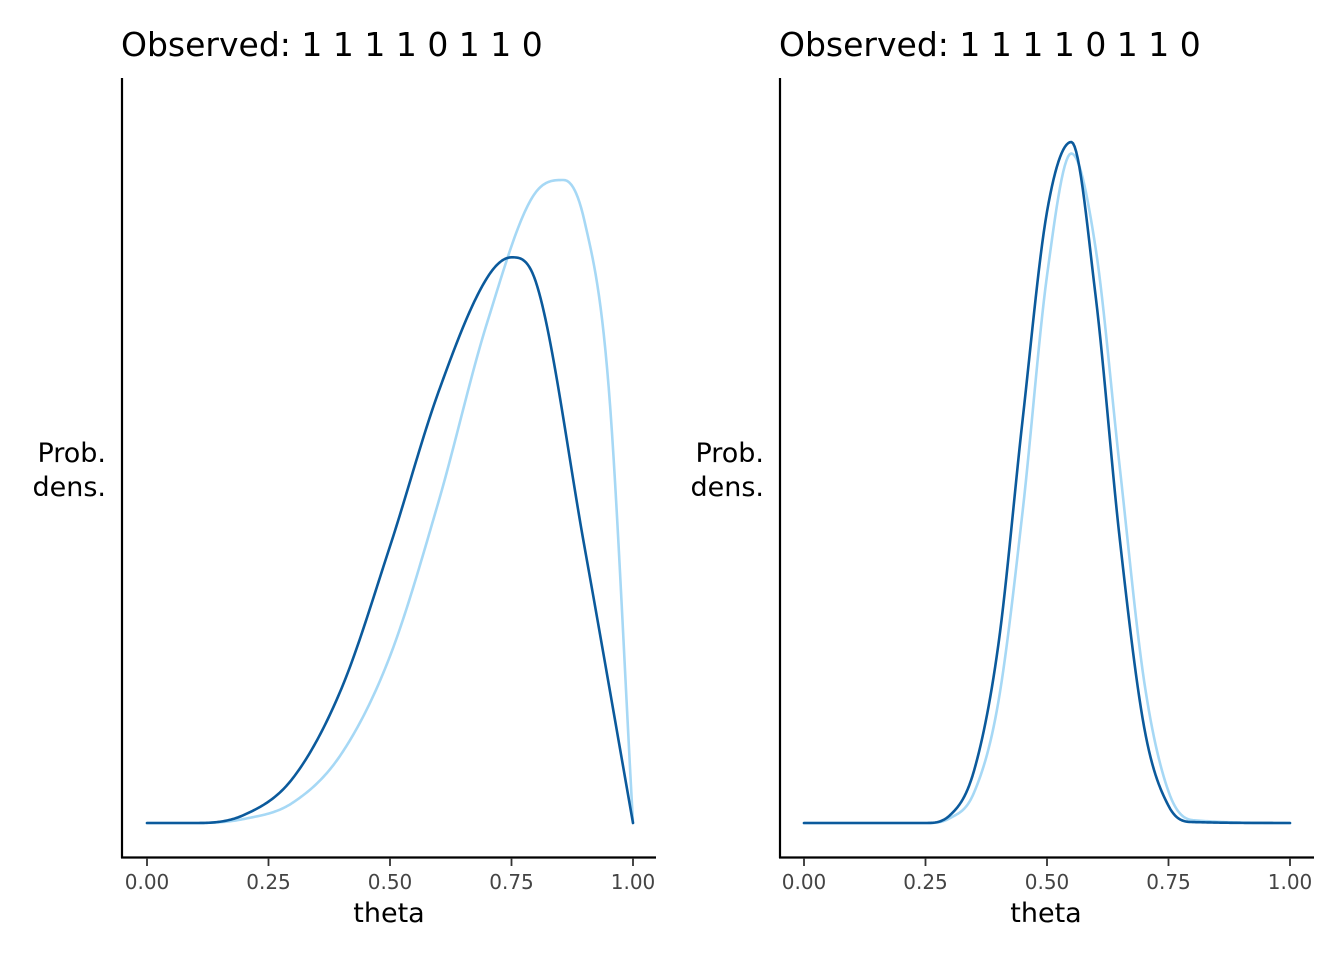 This screenshot has height=960, width=1344. Describe the element at coordinates (268, 882) in the screenshot. I see `x-tick-label-left-1: 0.25` at that location.